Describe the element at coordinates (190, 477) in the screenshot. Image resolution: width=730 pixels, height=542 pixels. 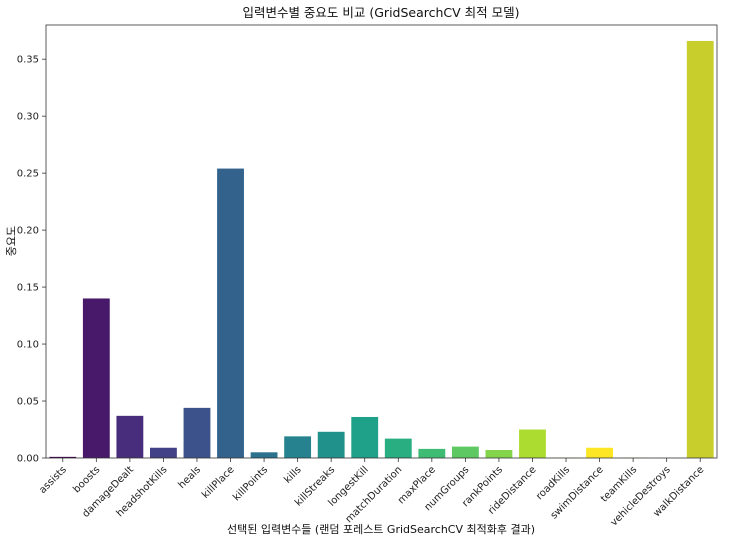
I see `x-tick-label: heals` at that location.